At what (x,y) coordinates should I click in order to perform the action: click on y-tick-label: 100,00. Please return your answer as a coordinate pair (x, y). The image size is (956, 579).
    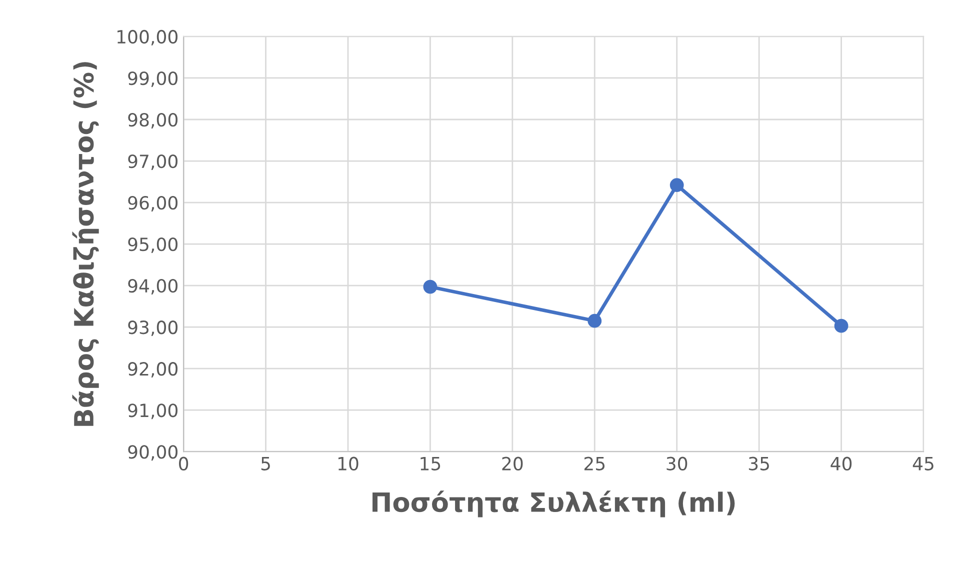
    Looking at the image, I should click on (147, 38).